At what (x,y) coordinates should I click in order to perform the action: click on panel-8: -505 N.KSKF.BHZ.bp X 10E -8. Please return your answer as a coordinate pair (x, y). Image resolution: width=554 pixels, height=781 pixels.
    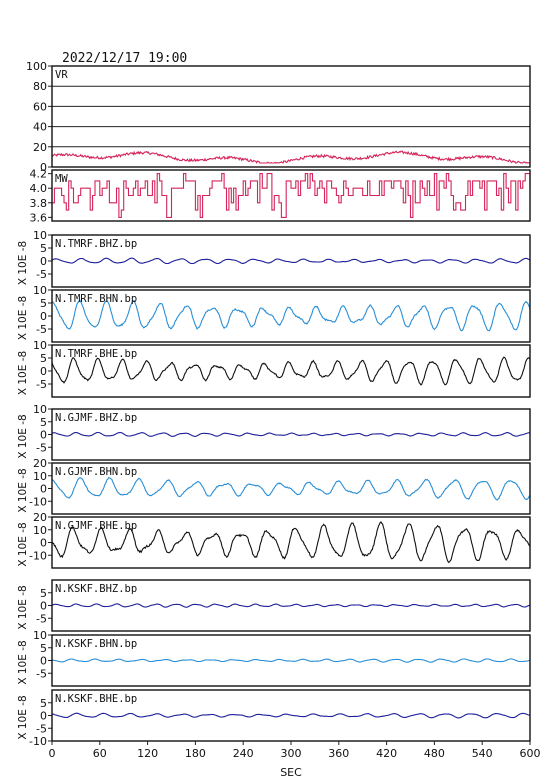
    Looking at the image, I should click on (274, 605).